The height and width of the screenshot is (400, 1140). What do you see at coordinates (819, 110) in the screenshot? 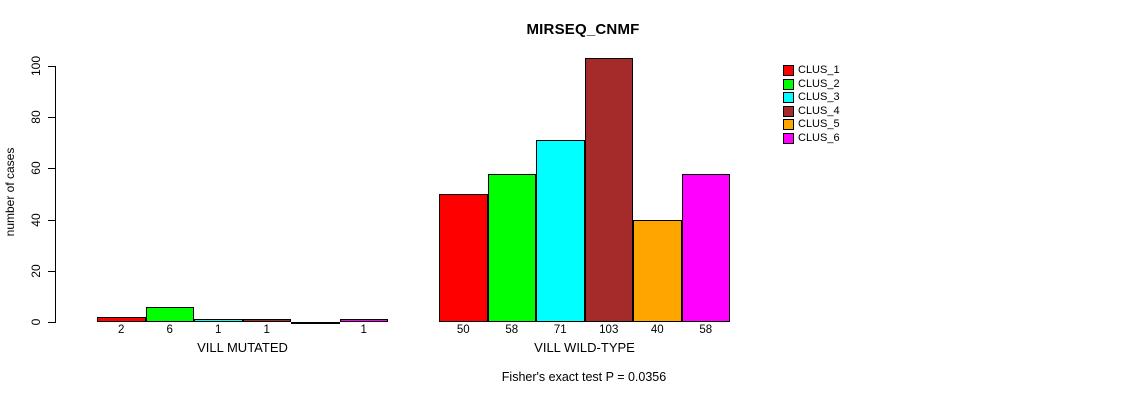
I see `legend-label: CLUS_4` at bounding box center [819, 110].